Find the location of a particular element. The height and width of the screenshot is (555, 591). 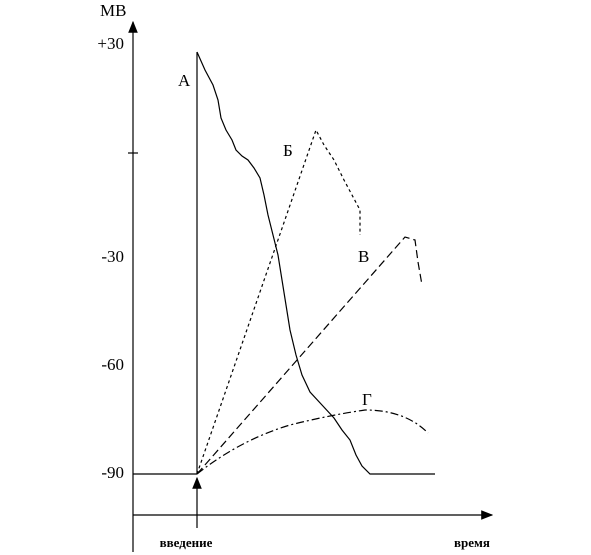

y-label: +30 is located at coordinates (110, 43).